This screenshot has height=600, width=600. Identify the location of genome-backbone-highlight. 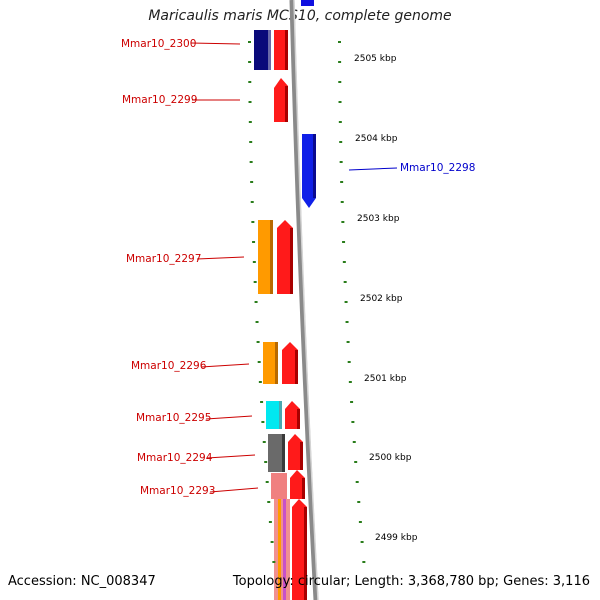
(306, 300).